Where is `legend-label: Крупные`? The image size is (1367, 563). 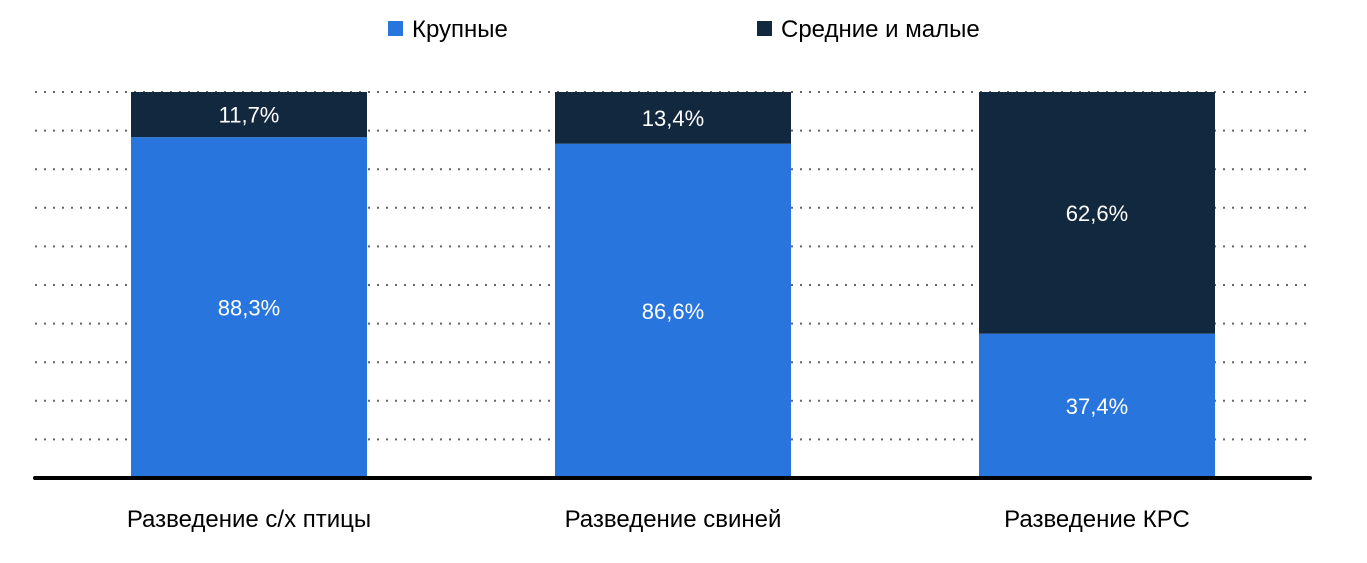 legend-label: Крупные is located at coordinates (460, 29).